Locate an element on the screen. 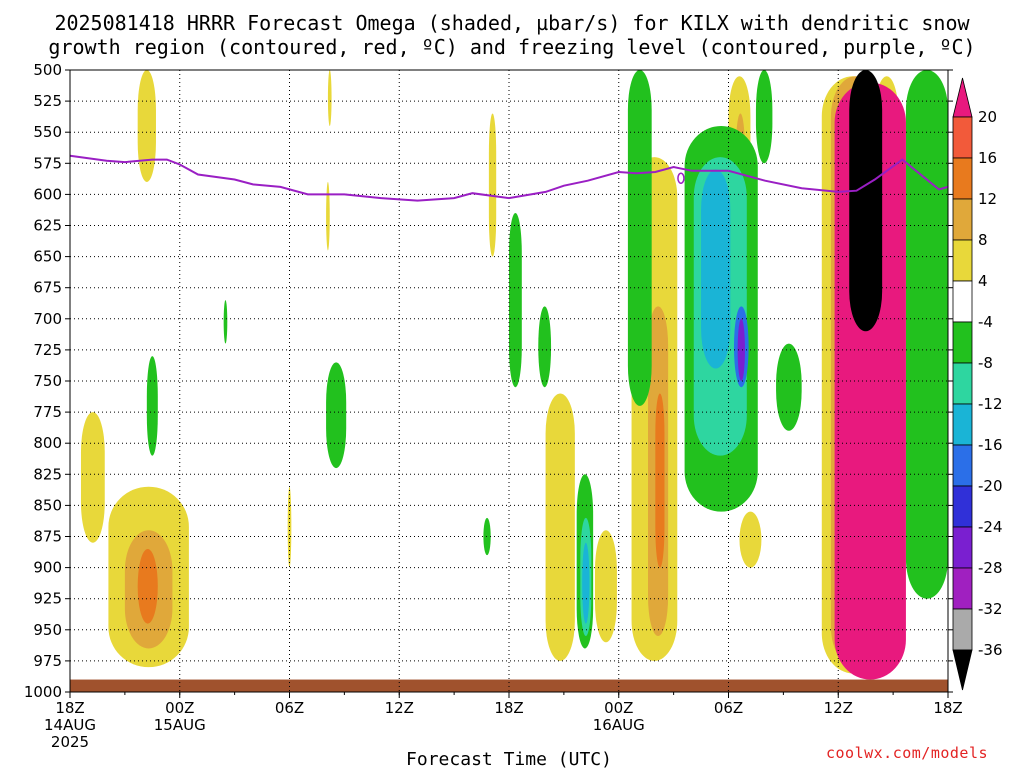 This screenshot has height=768, width=1024. y-tick-label: 900 is located at coordinates (47, 568).